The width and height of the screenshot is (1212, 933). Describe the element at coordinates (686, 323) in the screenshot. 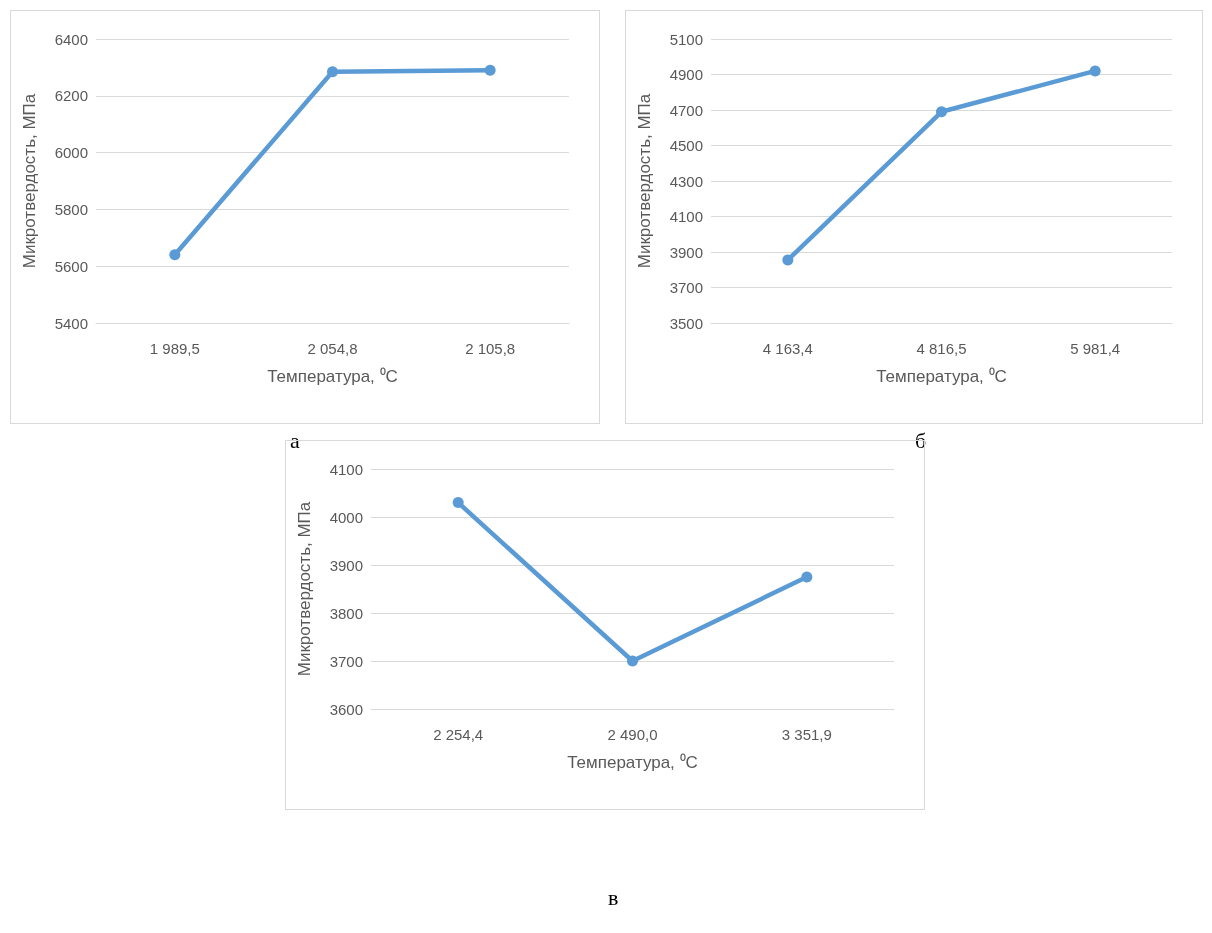

I see `y-tick-label: 3500` at that location.